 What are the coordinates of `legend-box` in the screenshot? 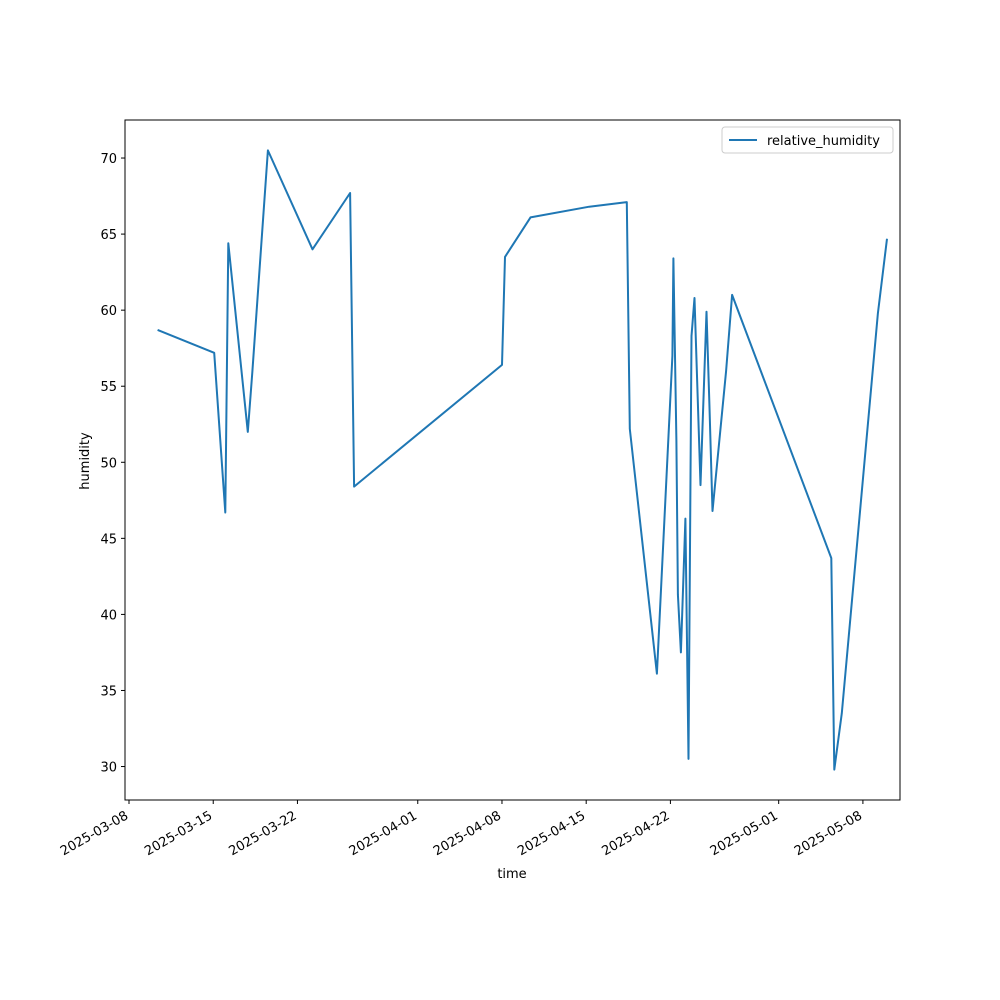 It's located at (807, 140).